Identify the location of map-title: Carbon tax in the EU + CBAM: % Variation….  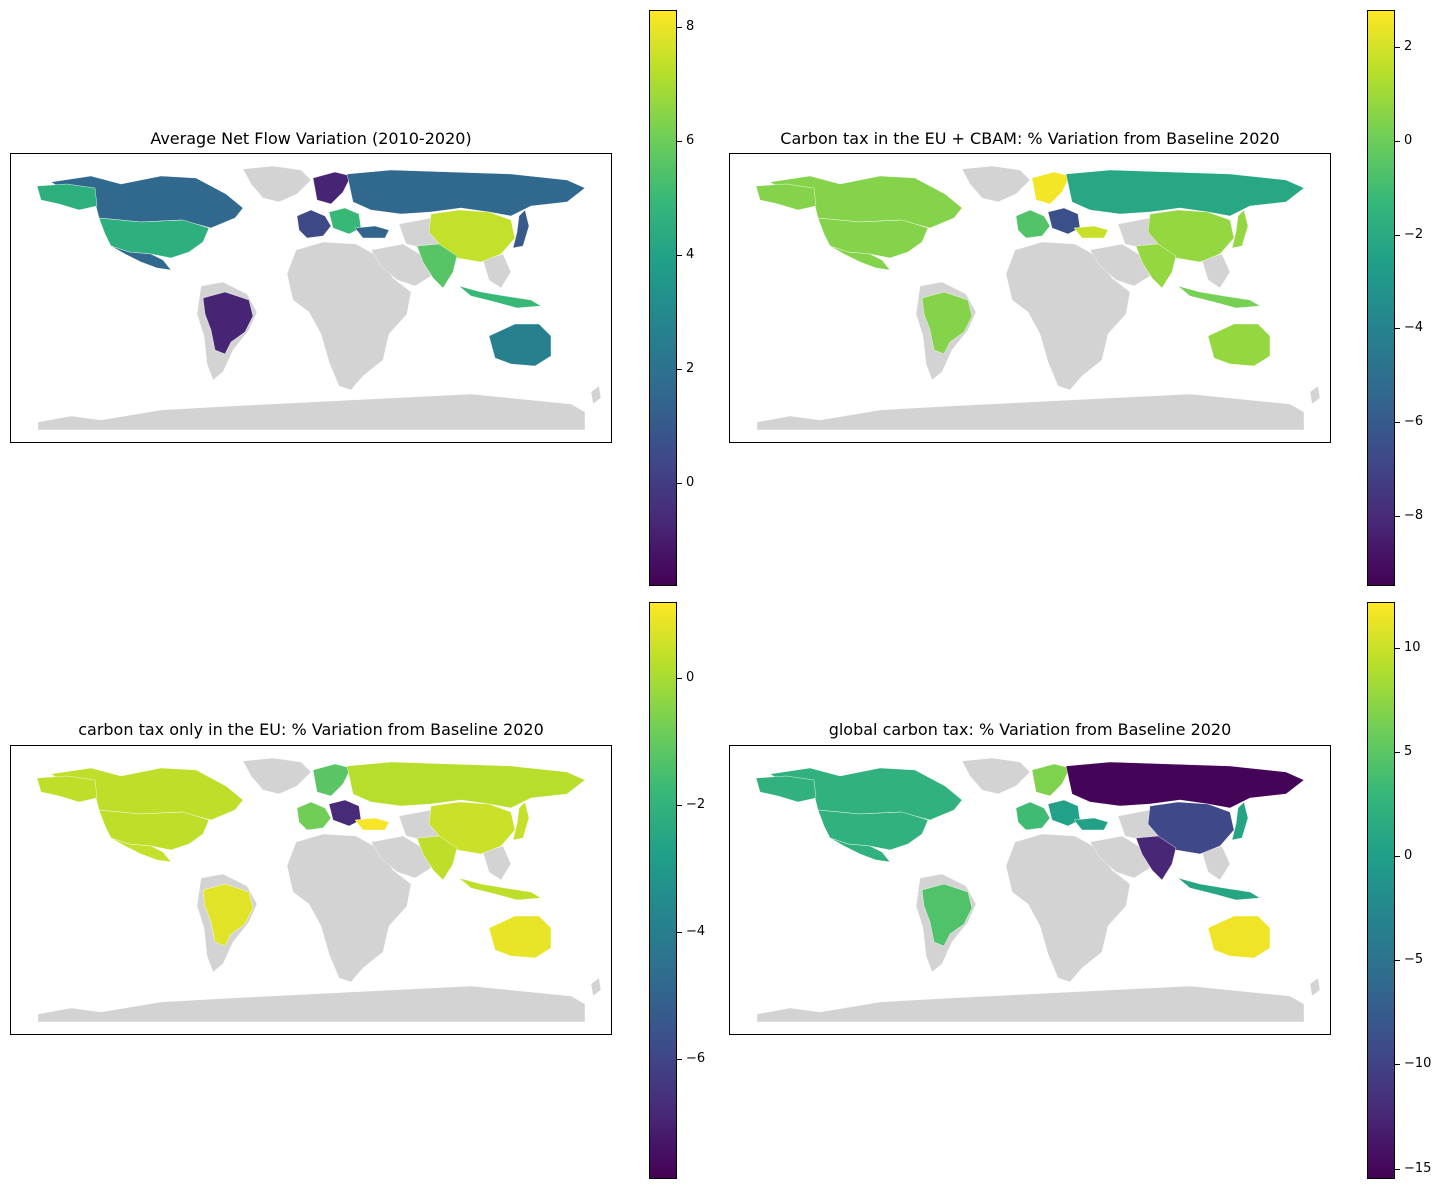
(1030, 138).